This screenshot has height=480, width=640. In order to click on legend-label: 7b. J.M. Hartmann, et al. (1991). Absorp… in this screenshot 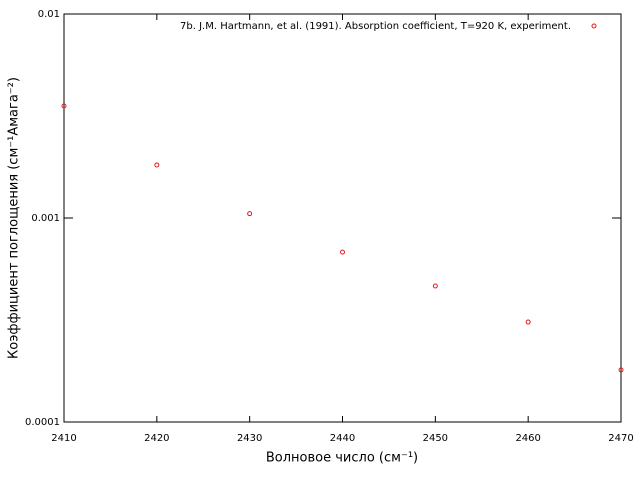, I will do `click(375, 26)`.